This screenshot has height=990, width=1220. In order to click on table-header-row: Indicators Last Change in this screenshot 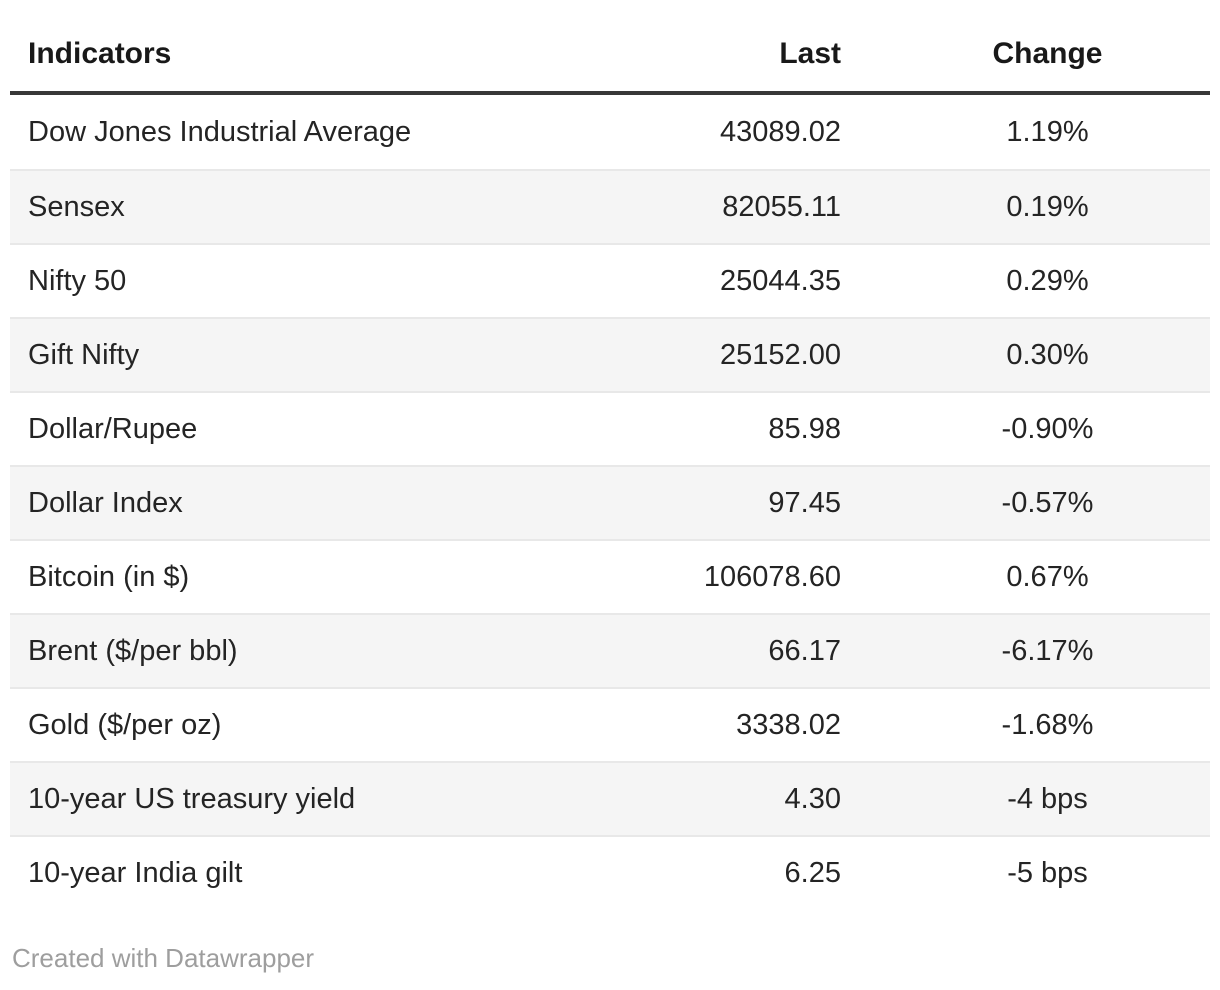, I will do `click(610, 47)`.